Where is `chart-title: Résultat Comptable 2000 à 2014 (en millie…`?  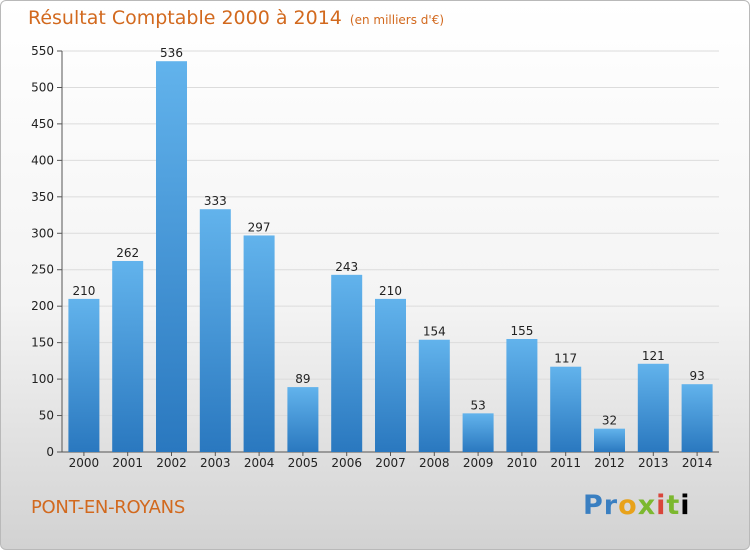 chart-title: Résultat Comptable 2000 à 2014 (en millie… is located at coordinates (236, 18).